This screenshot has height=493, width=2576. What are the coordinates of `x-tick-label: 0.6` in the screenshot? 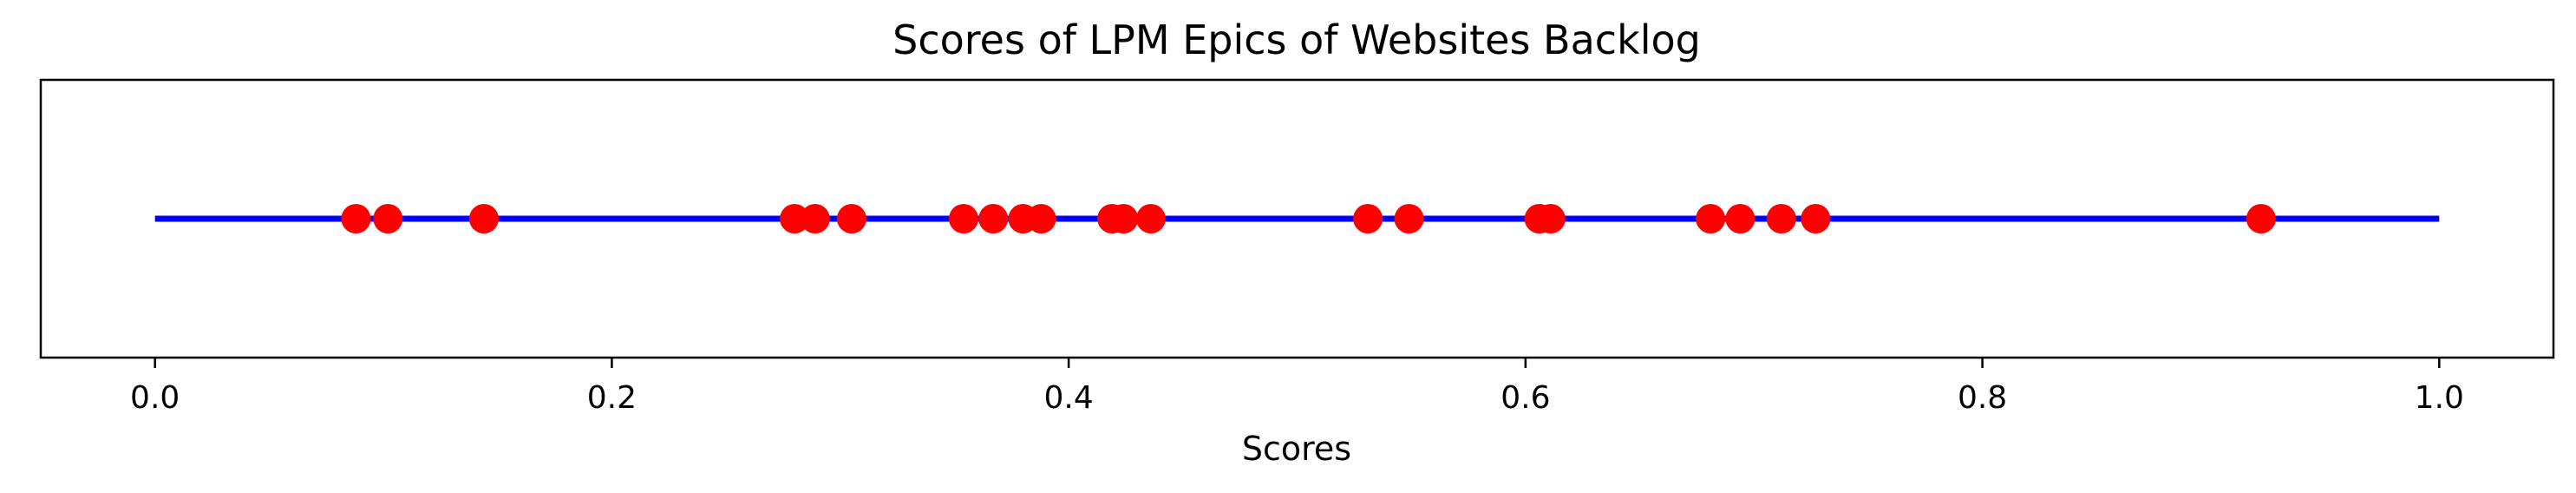 It's located at (1525, 398).